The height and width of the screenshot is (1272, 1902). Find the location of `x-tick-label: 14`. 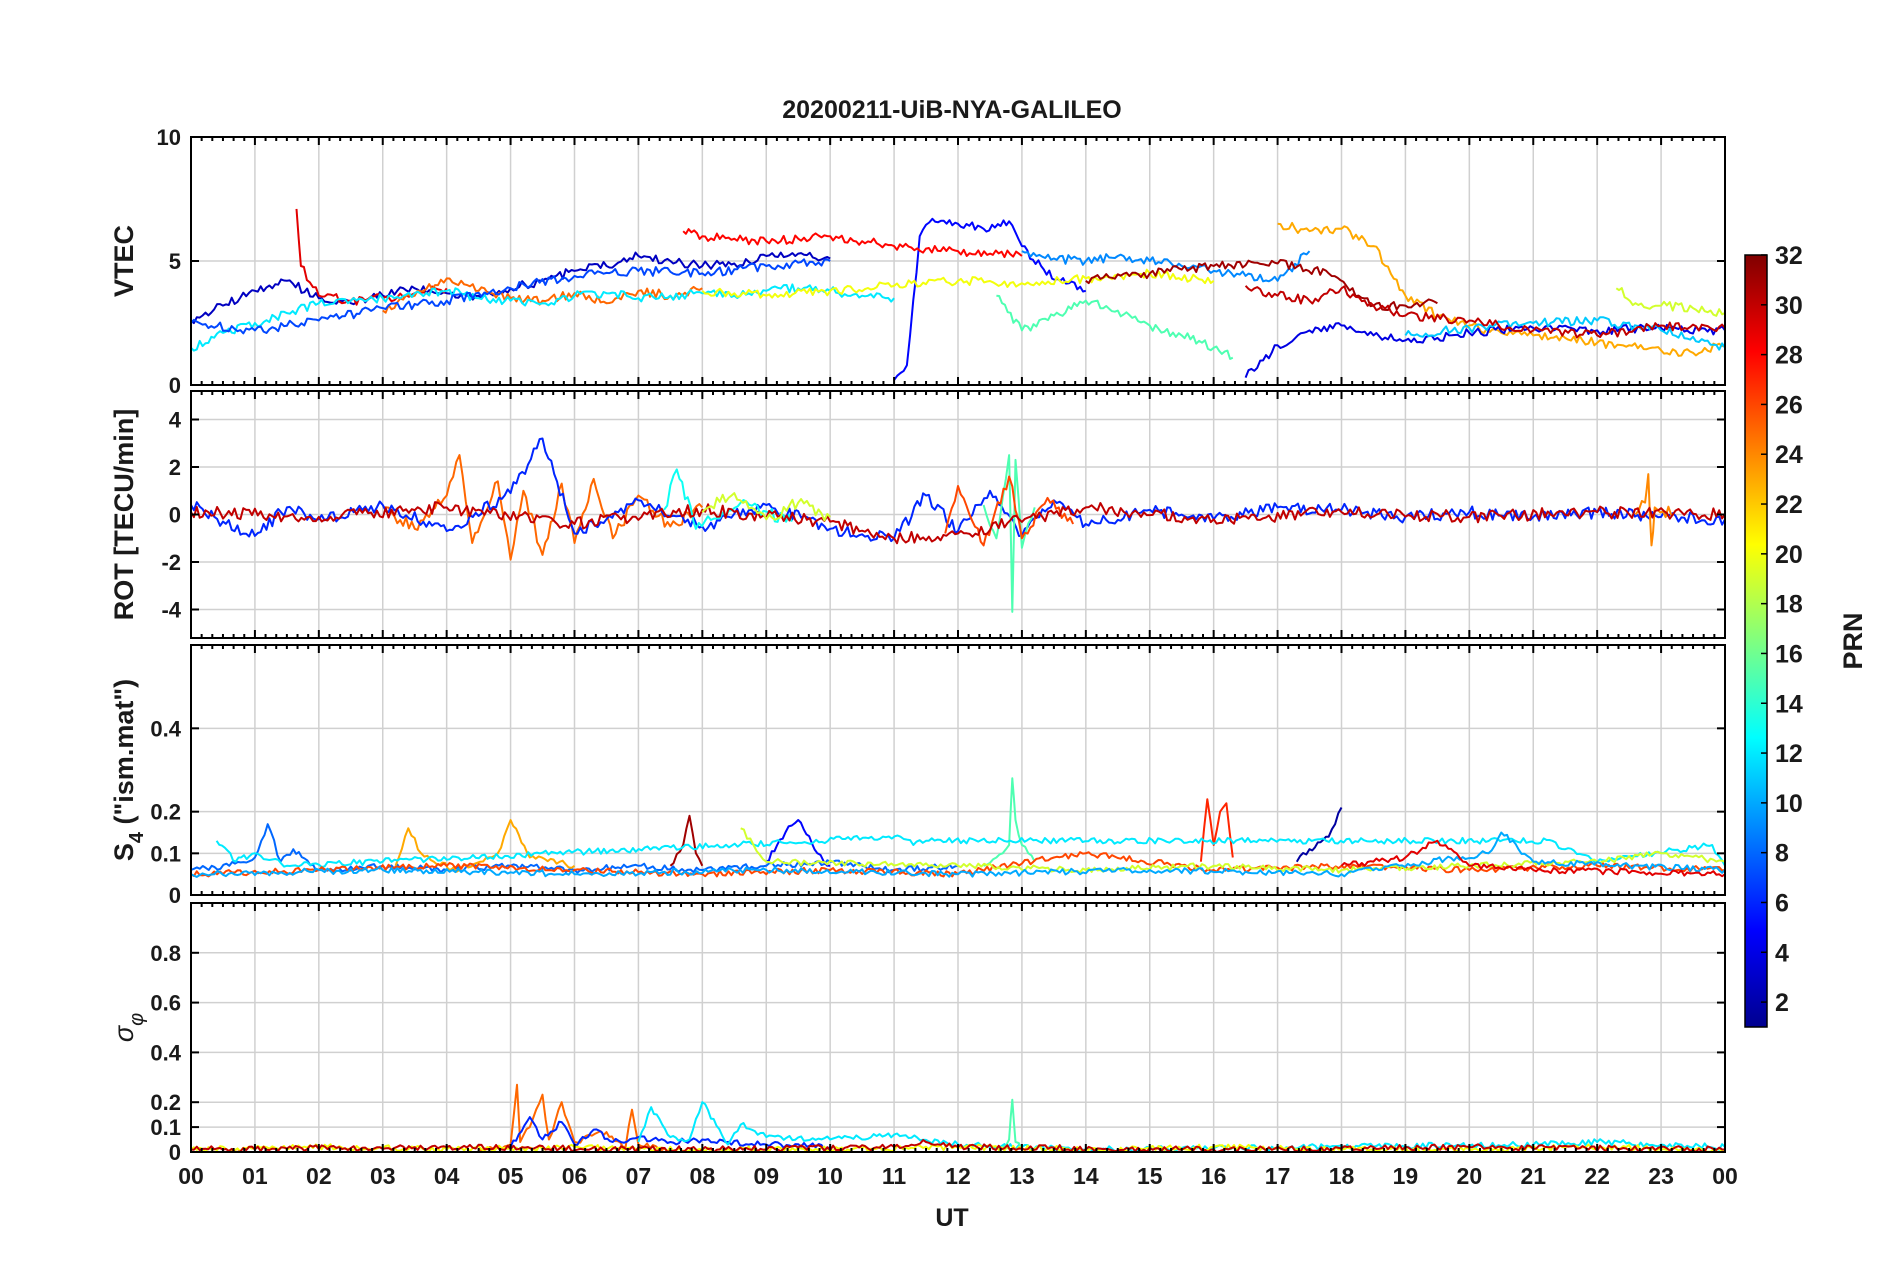

x-tick-label: 14 is located at coordinates (1086, 1176).